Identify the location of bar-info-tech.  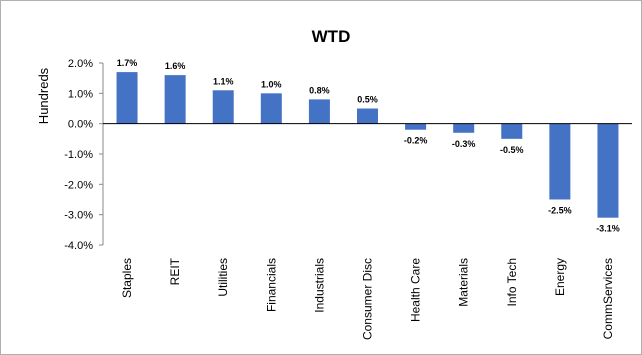
(512, 131).